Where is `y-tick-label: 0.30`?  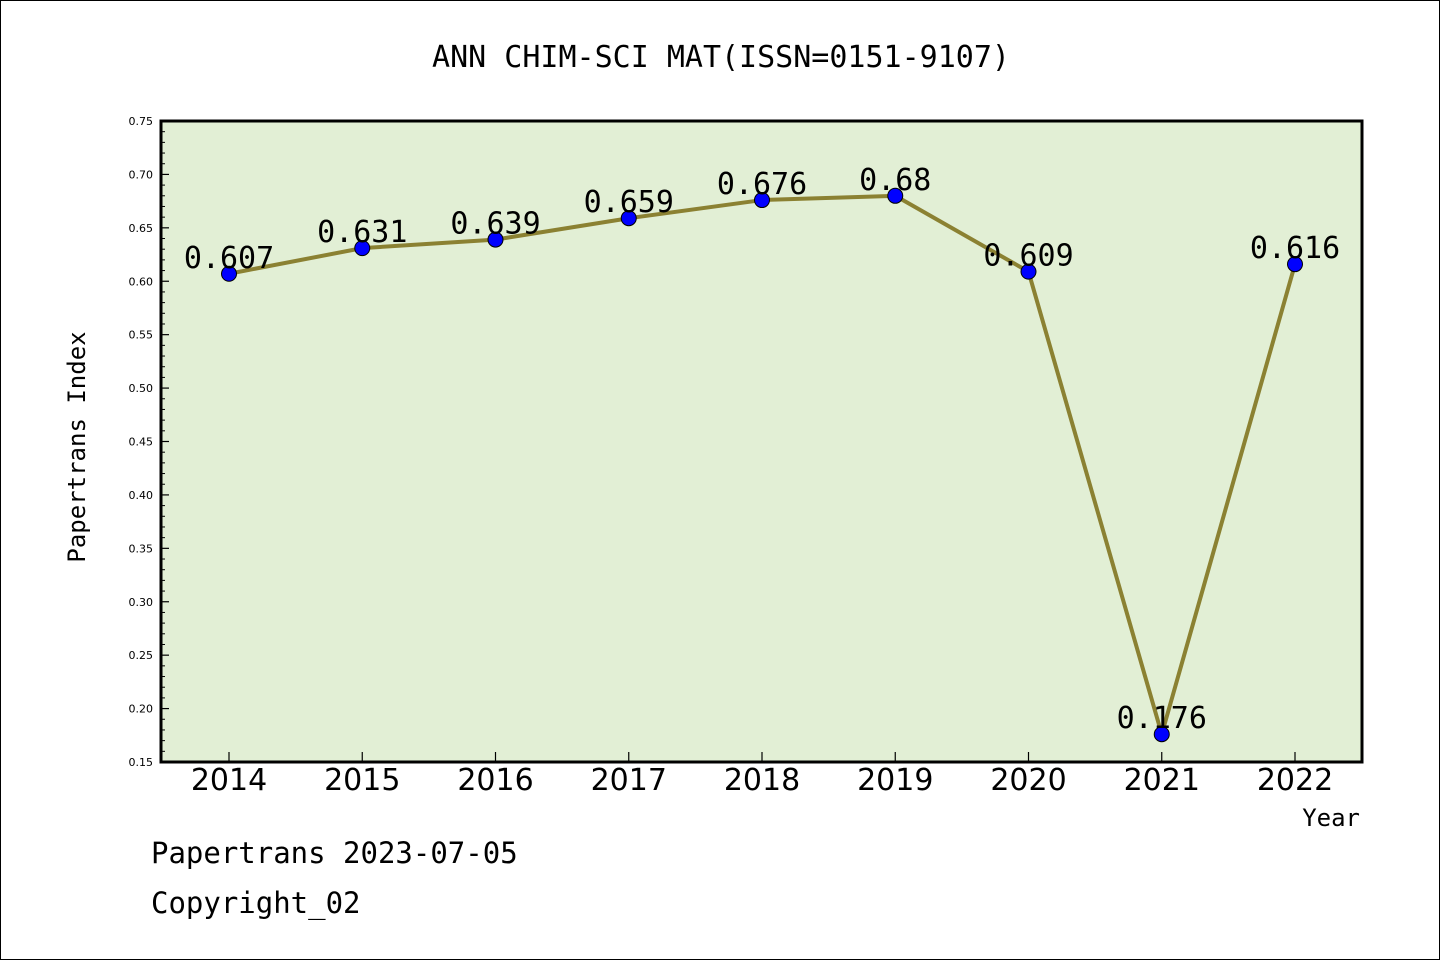 y-tick-label: 0.30 is located at coordinates (141, 602).